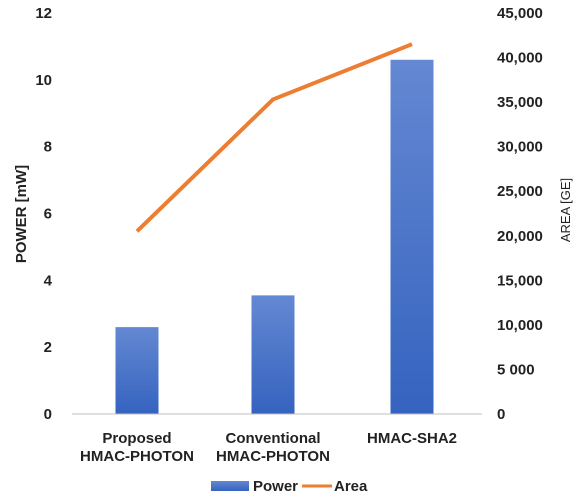  Describe the element at coordinates (275, 486) in the screenshot. I see `legend-label-power: Power` at that location.